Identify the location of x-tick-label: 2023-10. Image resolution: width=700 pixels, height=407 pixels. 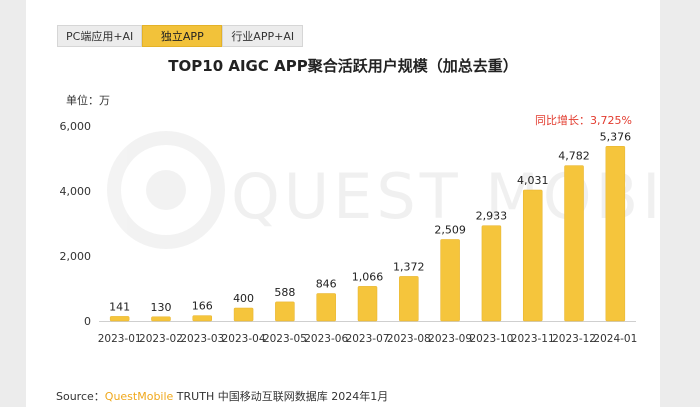
(491, 339).